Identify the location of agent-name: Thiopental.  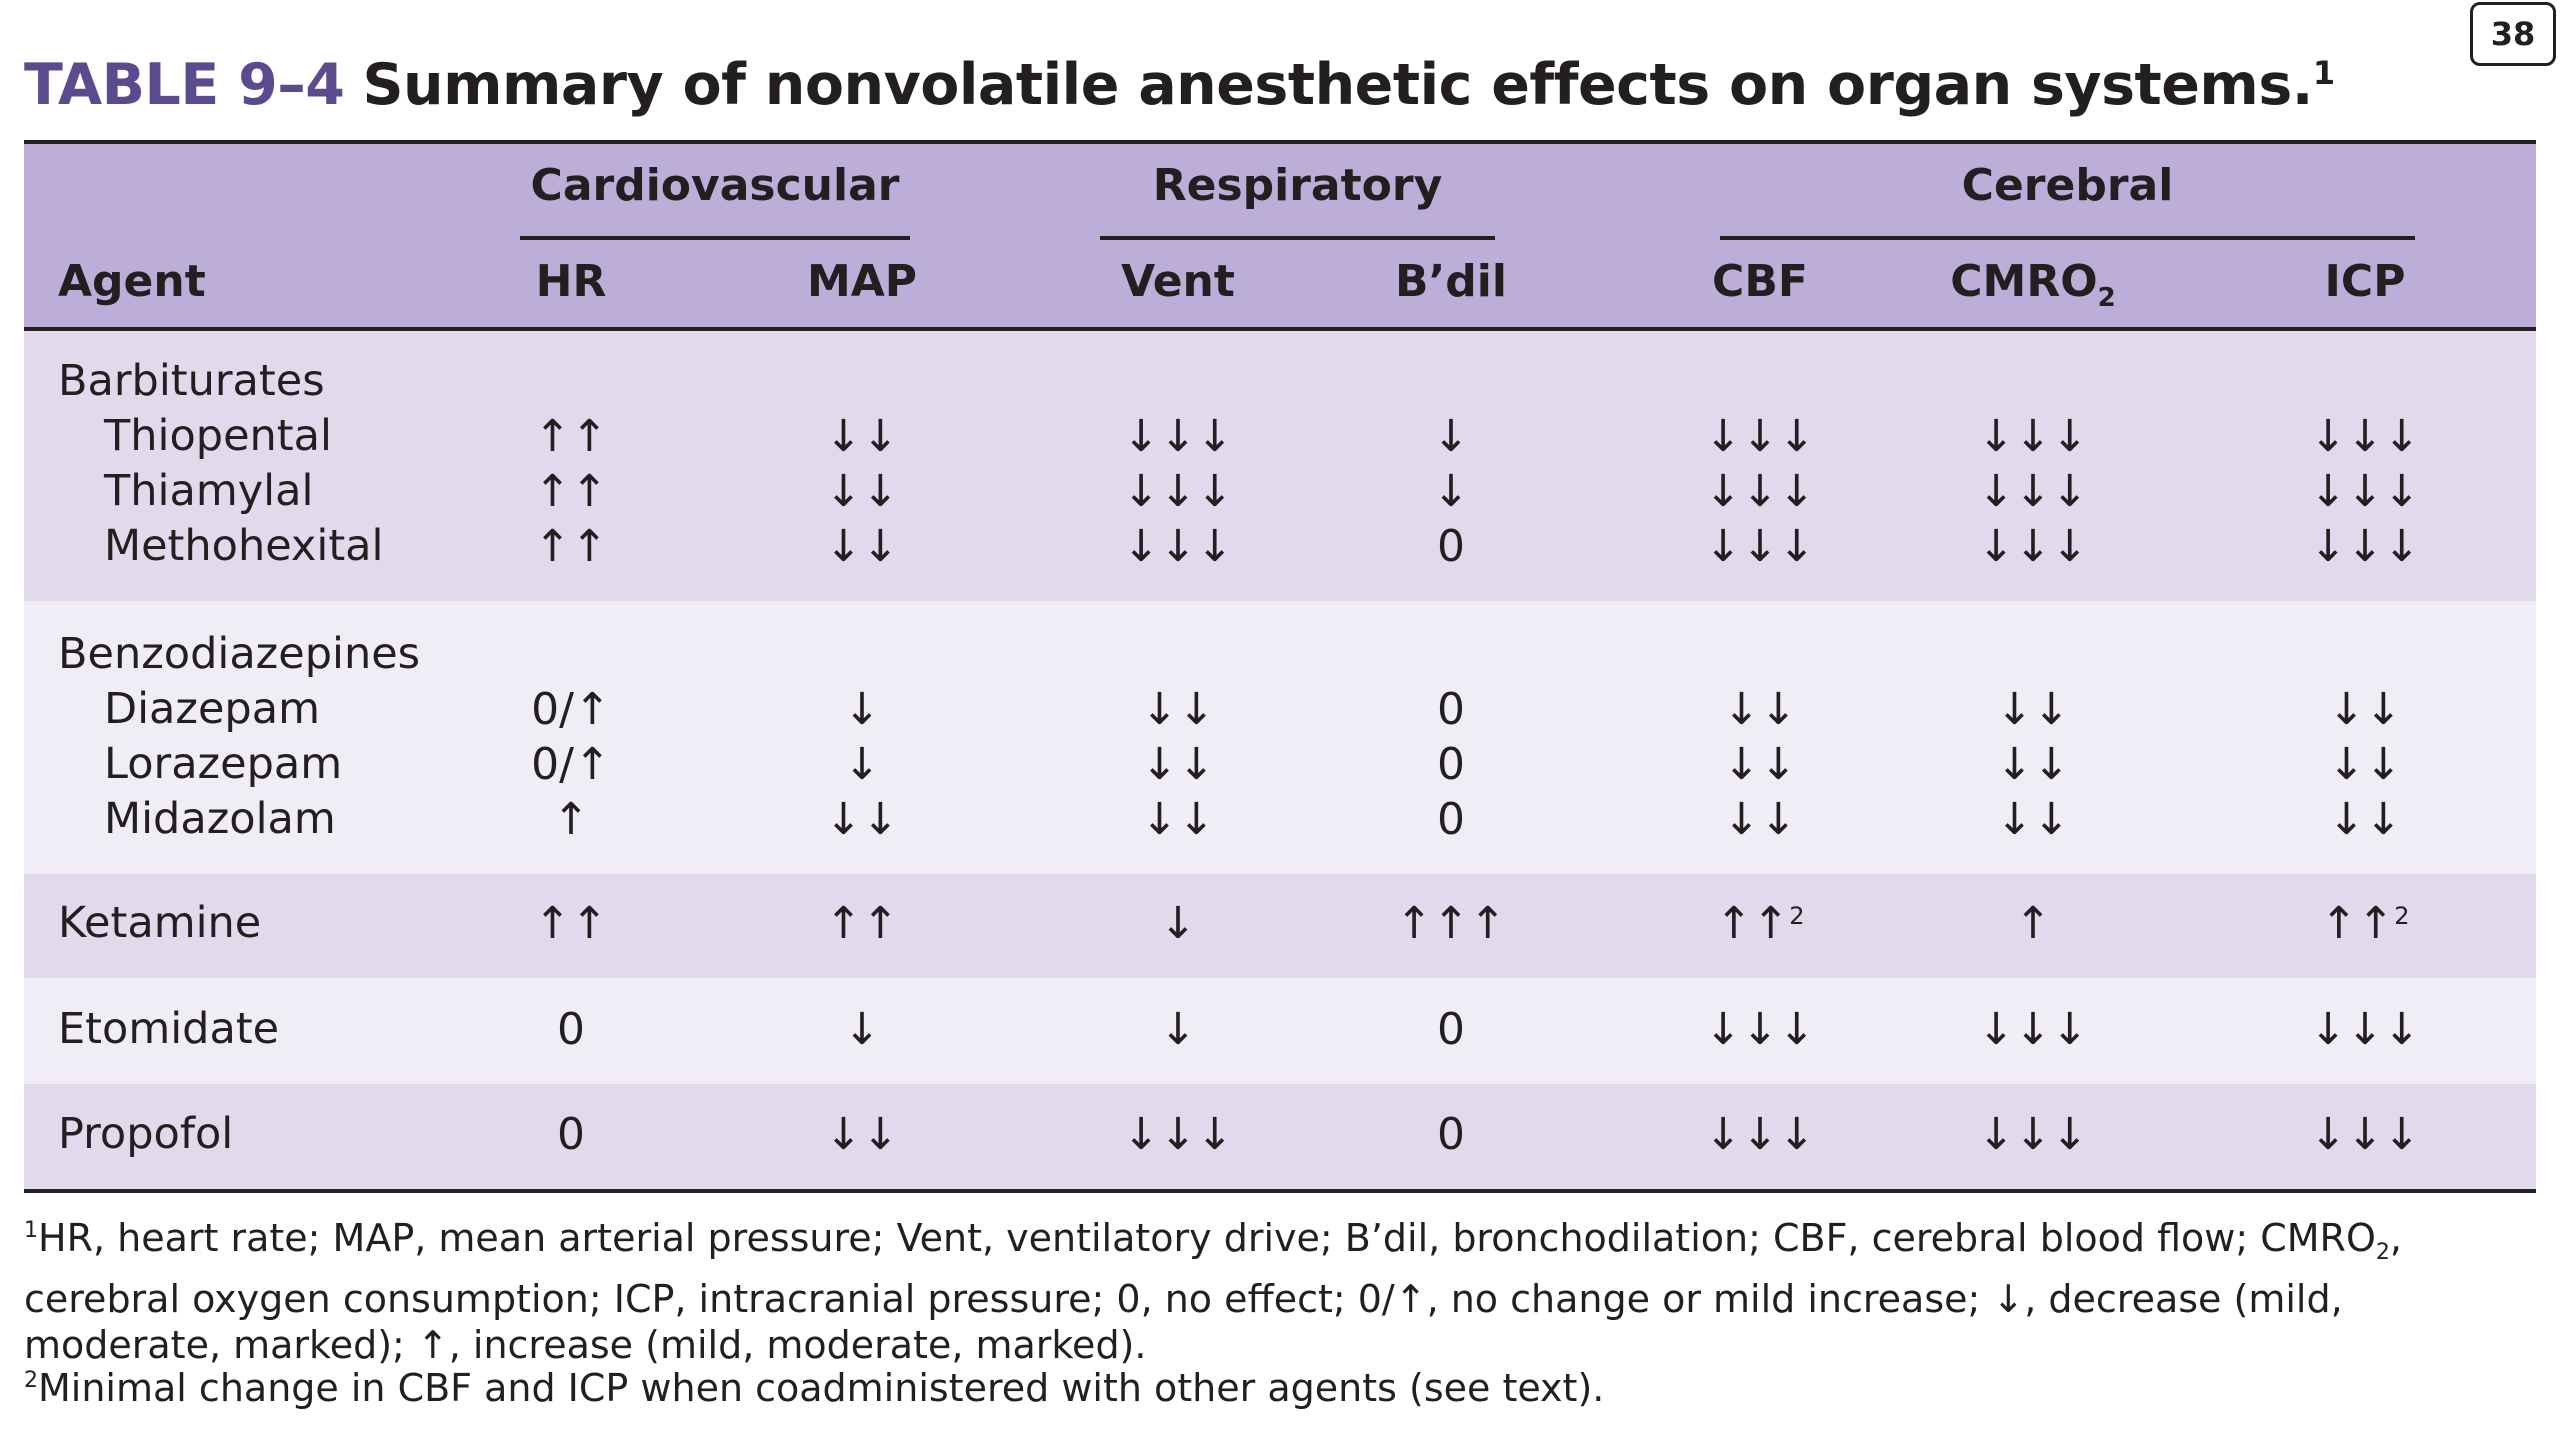
(218, 436).